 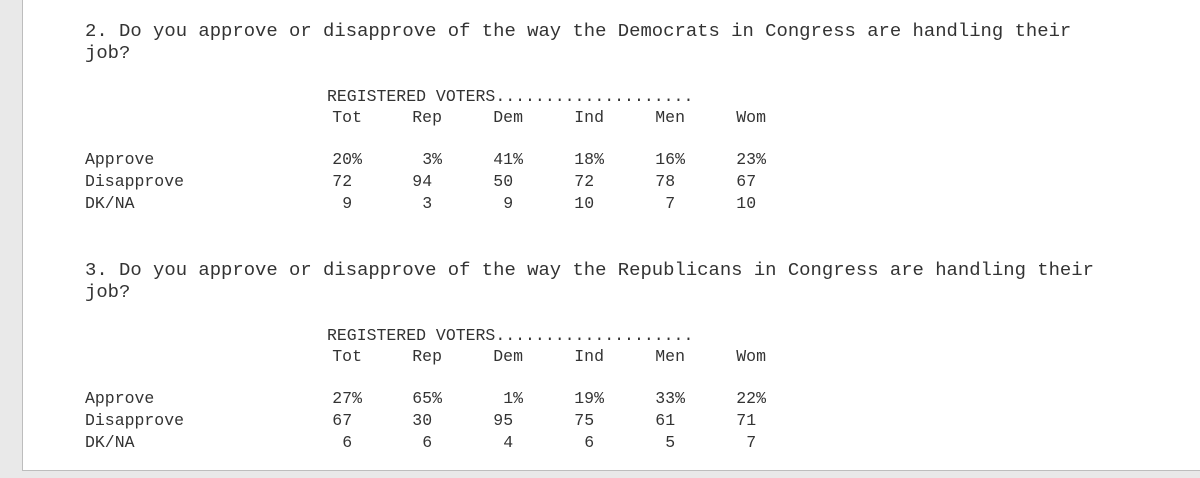 What do you see at coordinates (508, 159) in the screenshot?
I see `table-cell: 41%` at bounding box center [508, 159].